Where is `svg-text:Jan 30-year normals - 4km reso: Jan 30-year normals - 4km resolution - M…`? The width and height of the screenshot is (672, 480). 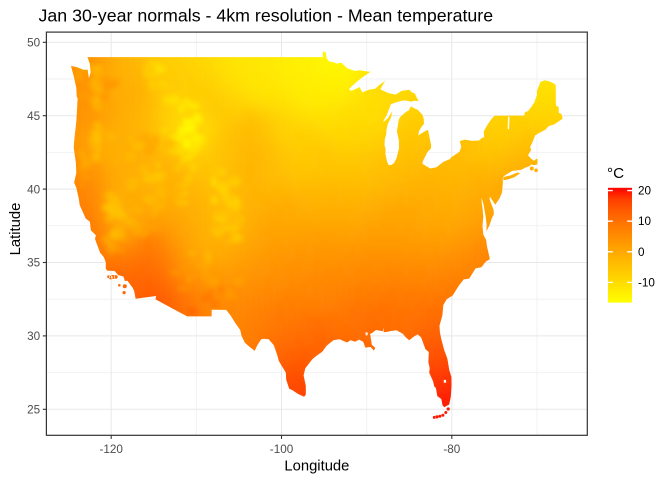 svg-text:Jan 30-year normals - 4km reso: Jan 30-year normals - 4km resolution - M… is located at coordinates (266, 15).